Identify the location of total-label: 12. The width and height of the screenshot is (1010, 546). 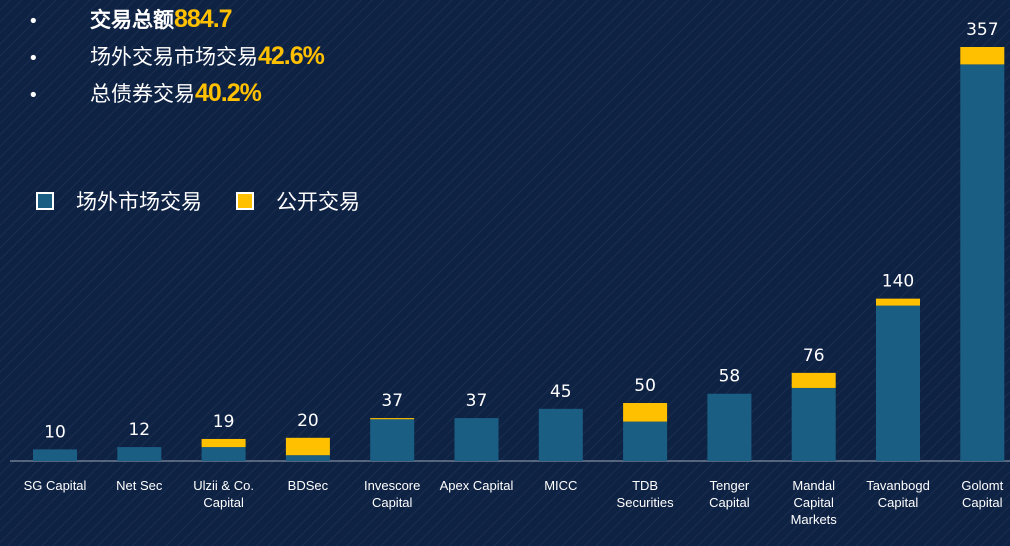
(139, 430).